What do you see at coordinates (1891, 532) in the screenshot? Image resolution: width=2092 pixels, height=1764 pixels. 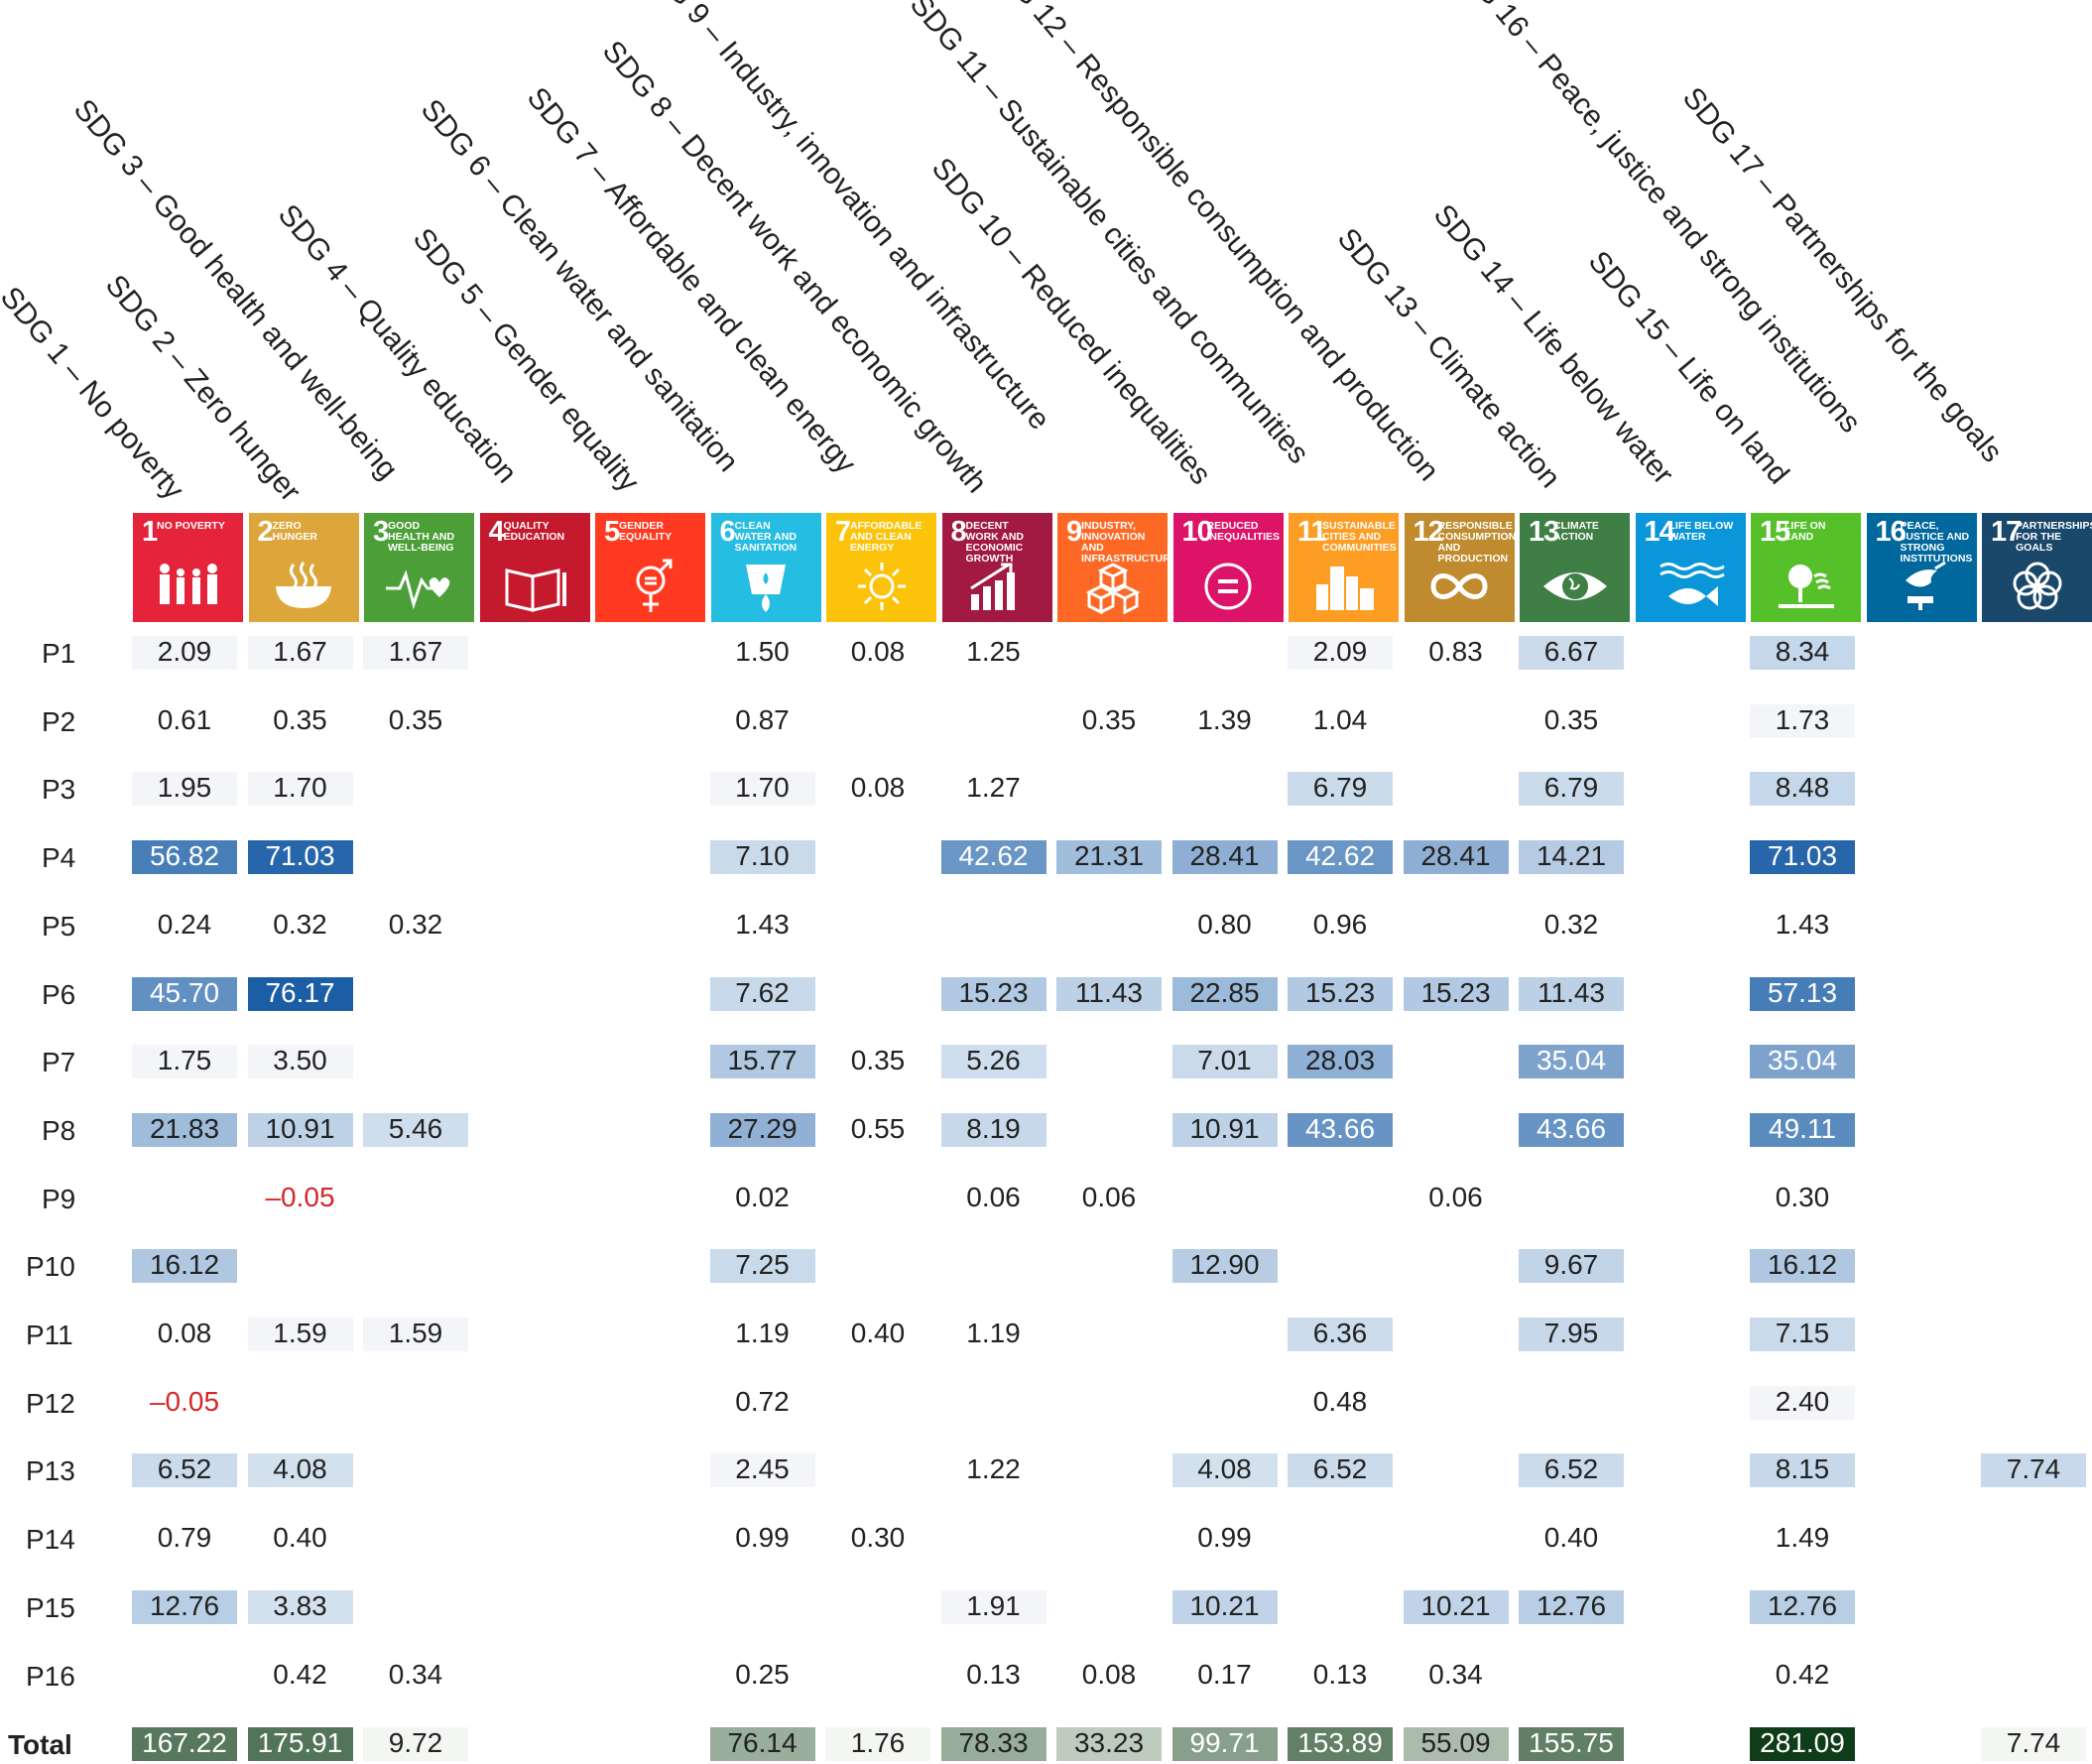 I see `sdg-tile-number: 16` at bounding box center [1891, 532].